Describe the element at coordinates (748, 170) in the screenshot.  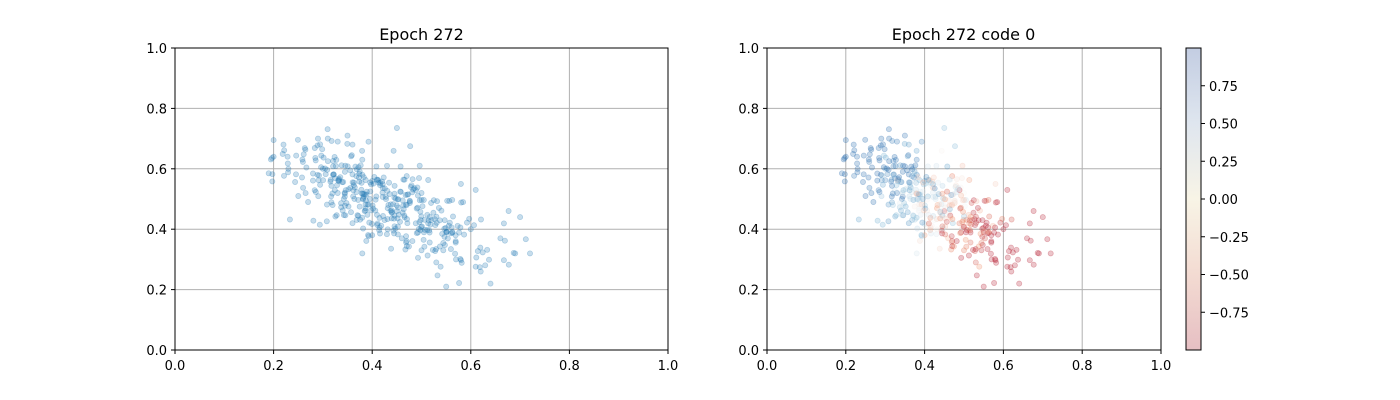
I see `y-tick-label: 0.6` at that location.